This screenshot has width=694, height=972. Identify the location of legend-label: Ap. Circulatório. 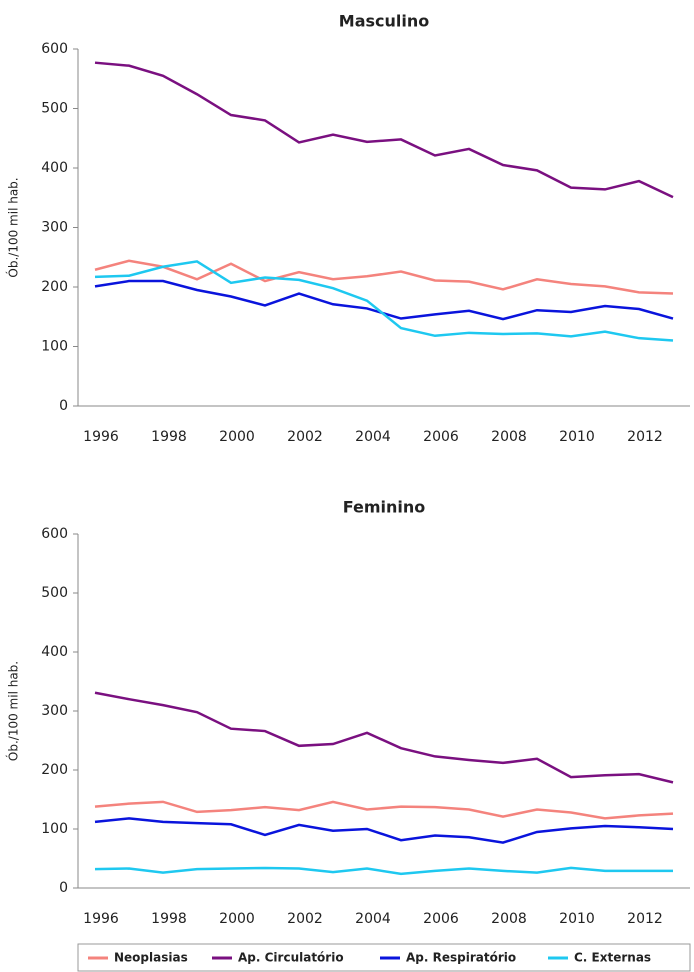
(291, 958).